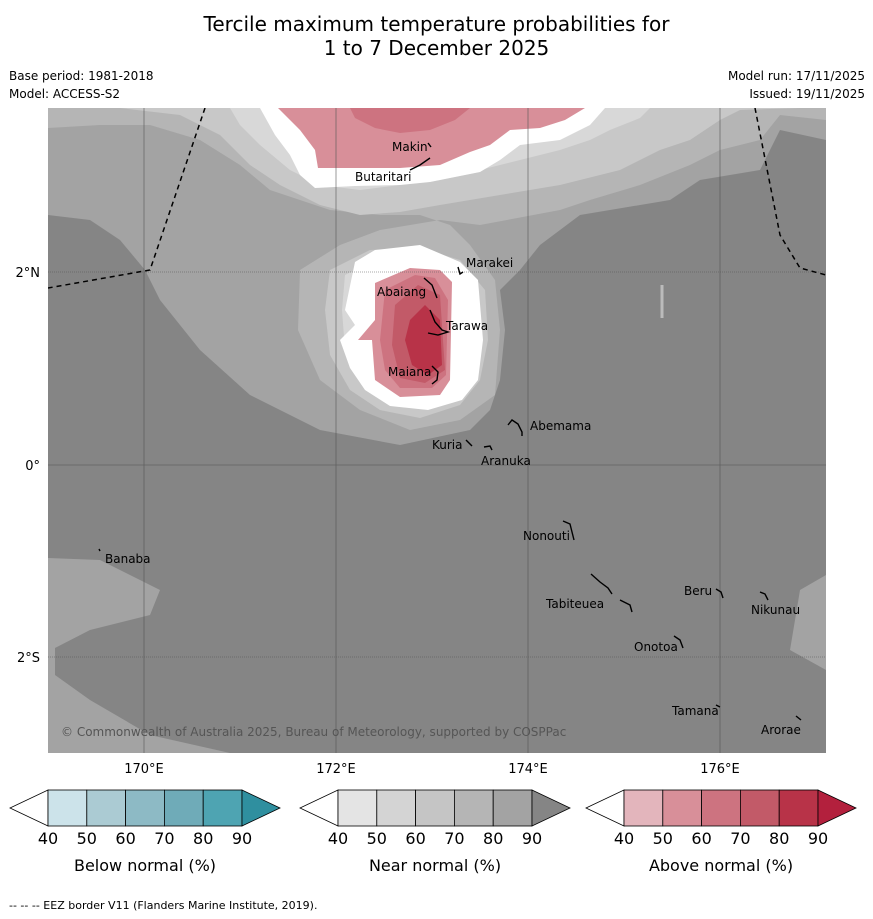 Image resolution: width=873 pixels, height=919 pixels. Describe the element at coordinates (336, 769) in the screenshot. I see `lon-label-172e: 172°E` at that location.